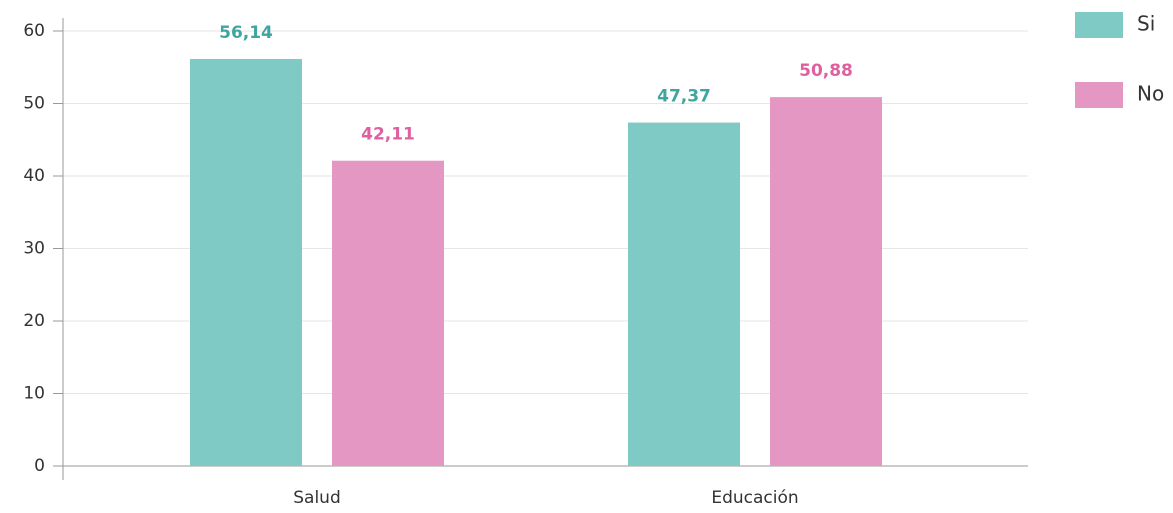 Image resolution: width=1173 pixels, height=513 pixels. I want to click on value-label: 42,11, so click(388, 135).